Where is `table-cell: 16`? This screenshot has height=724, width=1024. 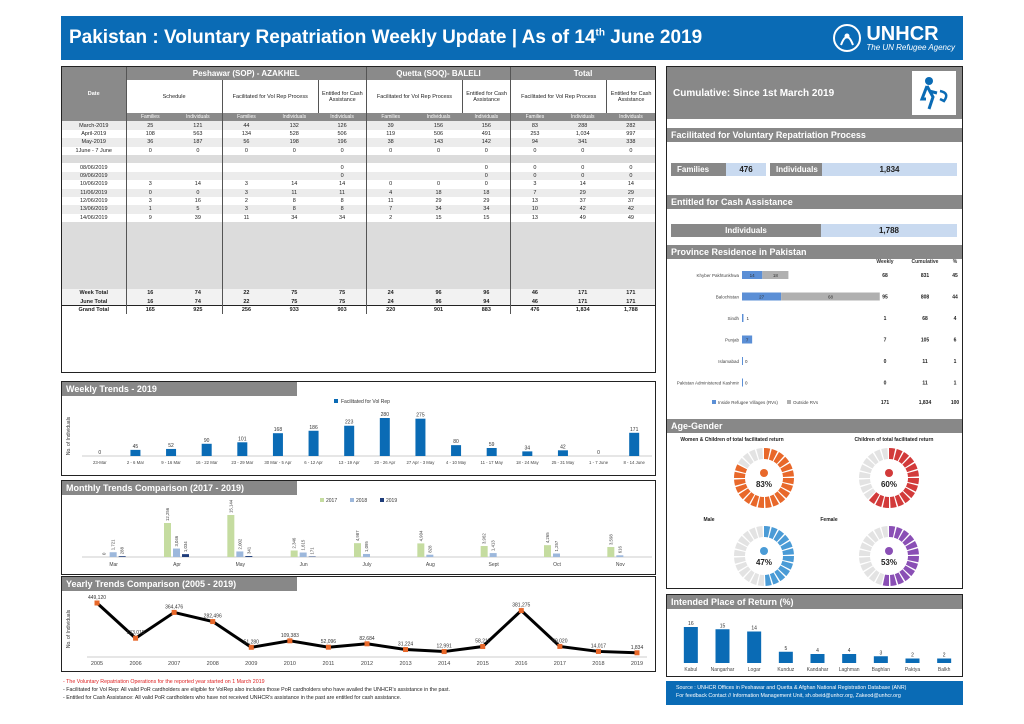
table-cell: 16 is located at coordinates (150, 293).